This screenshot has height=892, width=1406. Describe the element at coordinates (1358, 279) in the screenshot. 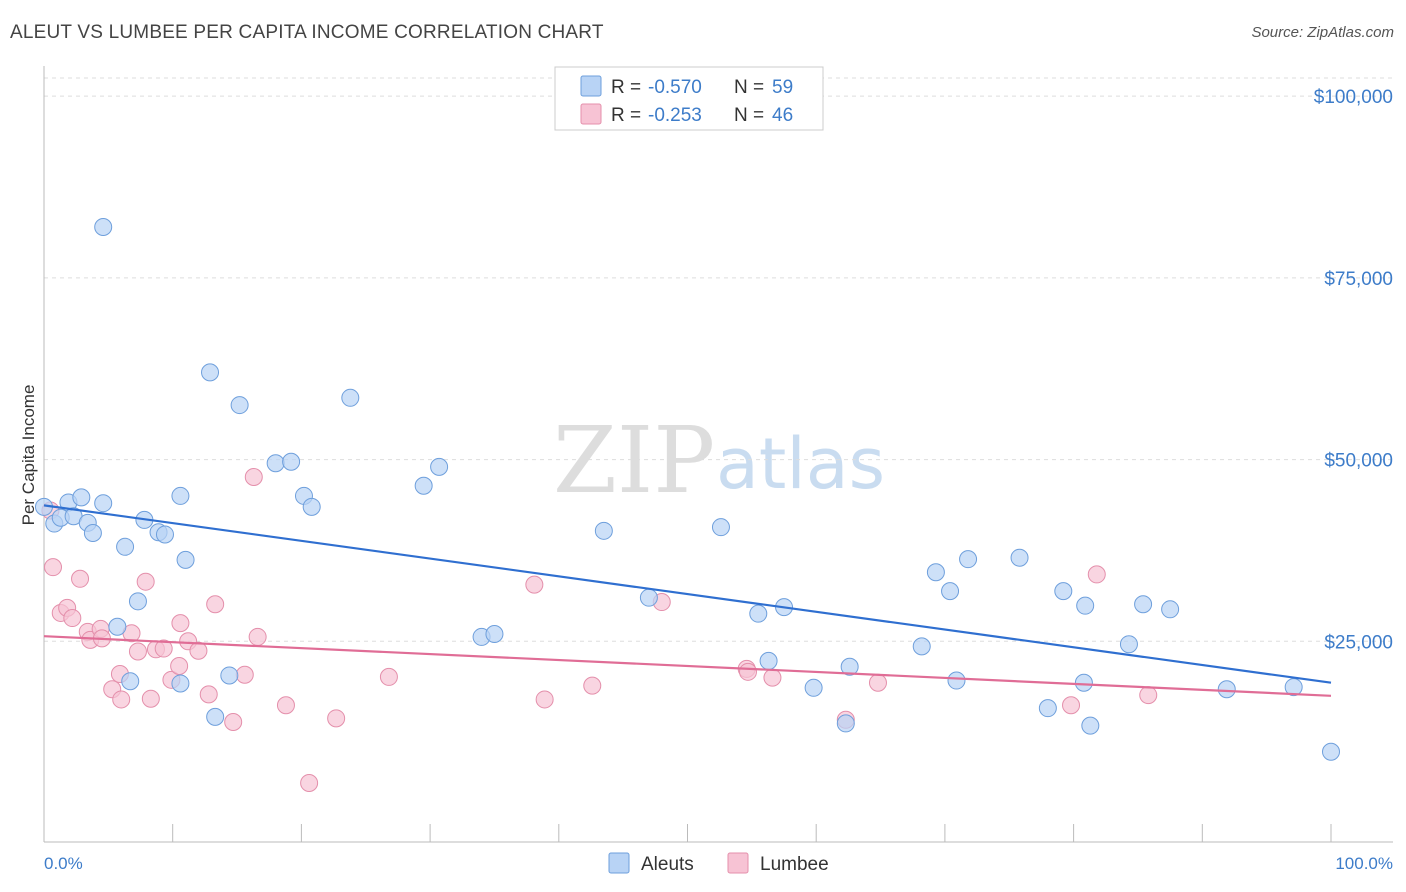

I see `y-tick-label: $75,000` at that location.